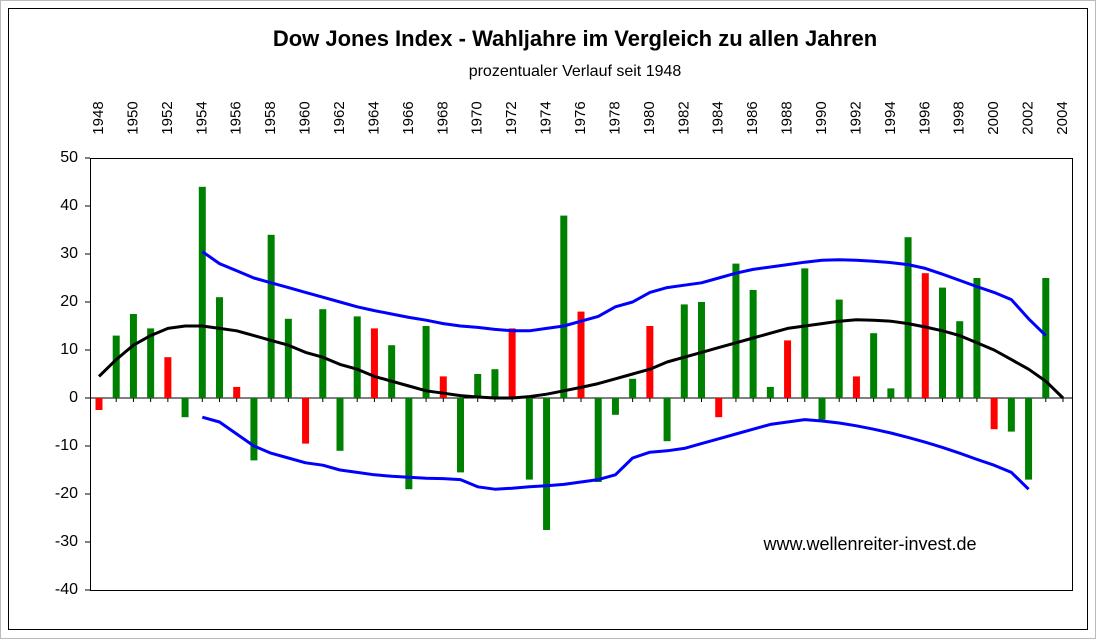 The image size is (1096, 639). What do you see at coordinates (132, 117) in the screenshot?
I see `x-tick-label: 1950` at bounding box center [132, 117].